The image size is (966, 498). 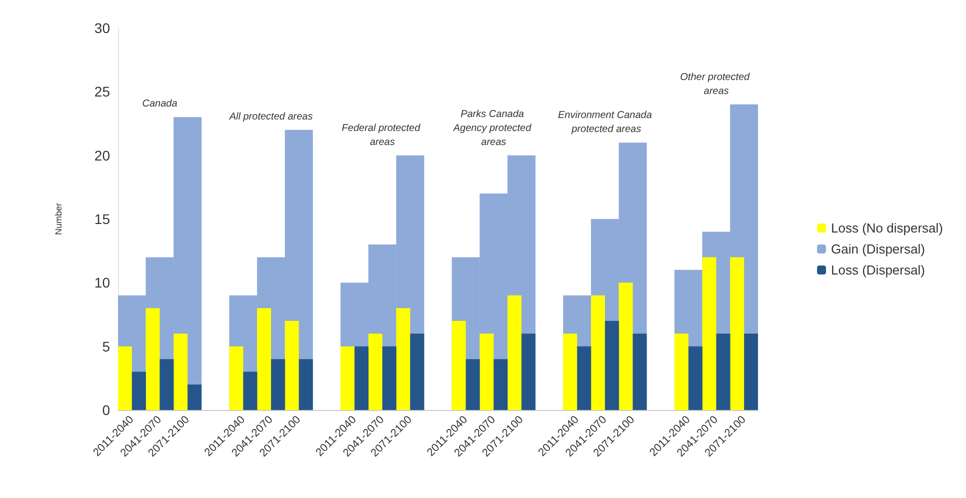 I want to click on y-tick-label: 10, so click(x=102, y=282).